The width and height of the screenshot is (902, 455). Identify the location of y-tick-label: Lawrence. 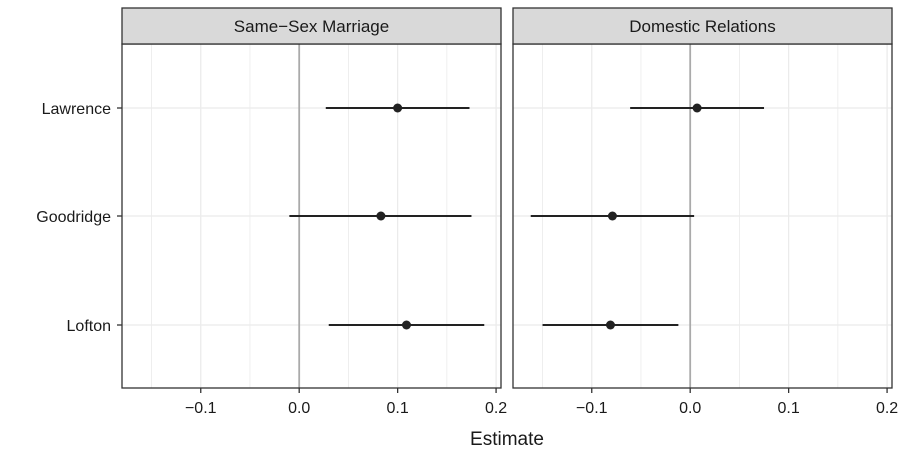
(76, 109).